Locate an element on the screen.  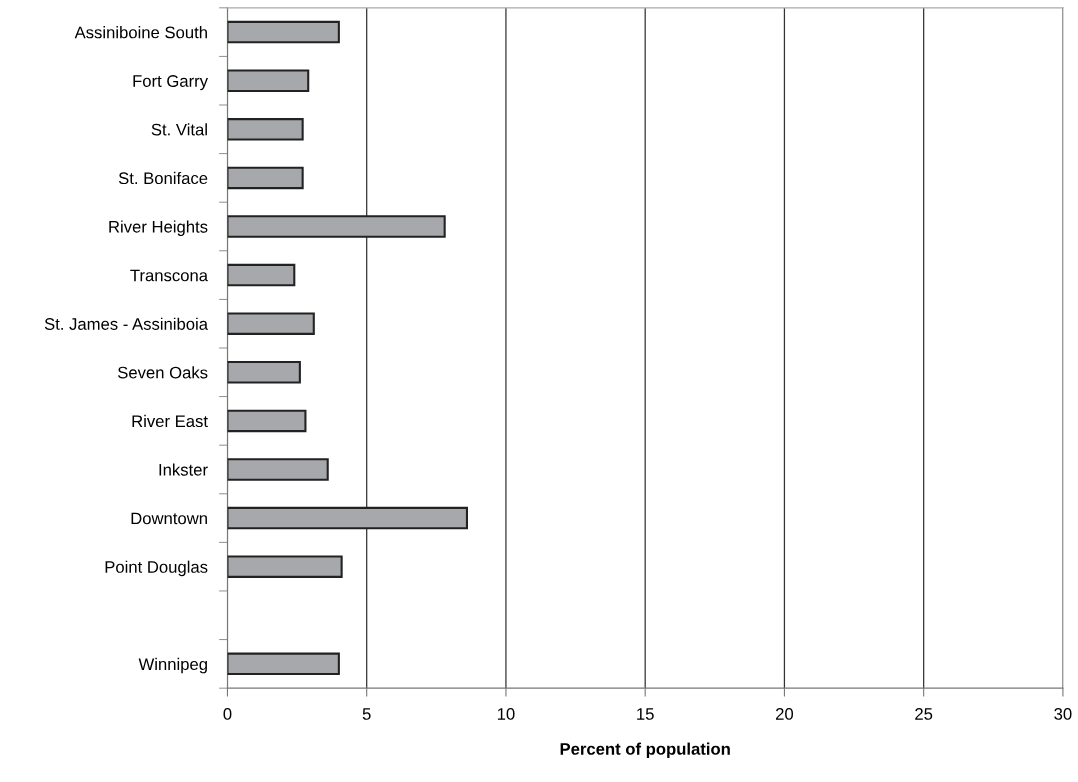
y-tick-label: River East is located at coordinates (170, 421).